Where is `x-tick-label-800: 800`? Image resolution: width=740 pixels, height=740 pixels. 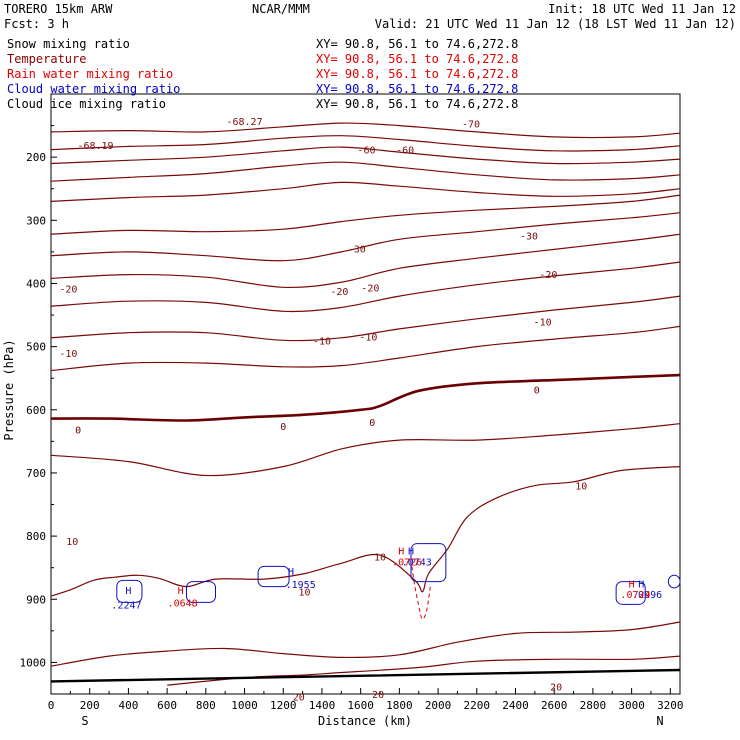 x-tick-label-800: 800 is located at coordinates (206, 705).